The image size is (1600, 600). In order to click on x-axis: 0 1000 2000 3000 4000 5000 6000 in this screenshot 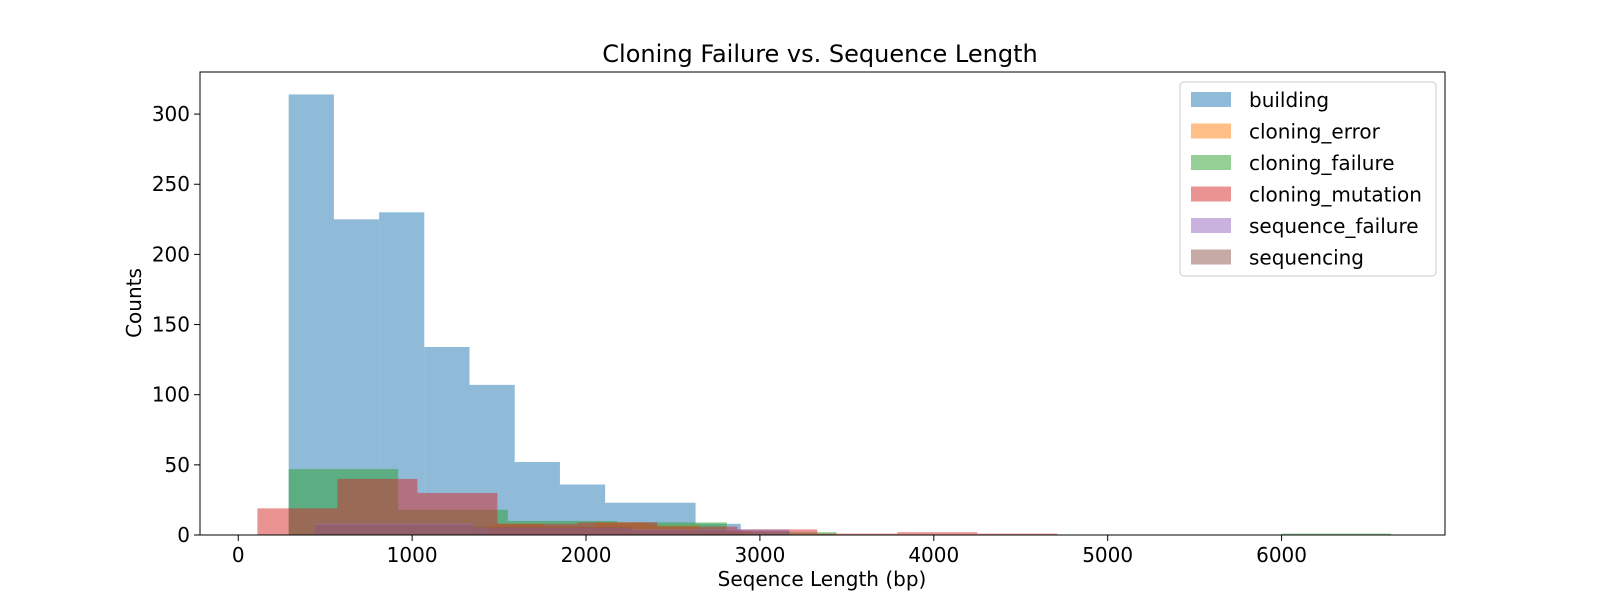, I will do `click(769, 551)`.